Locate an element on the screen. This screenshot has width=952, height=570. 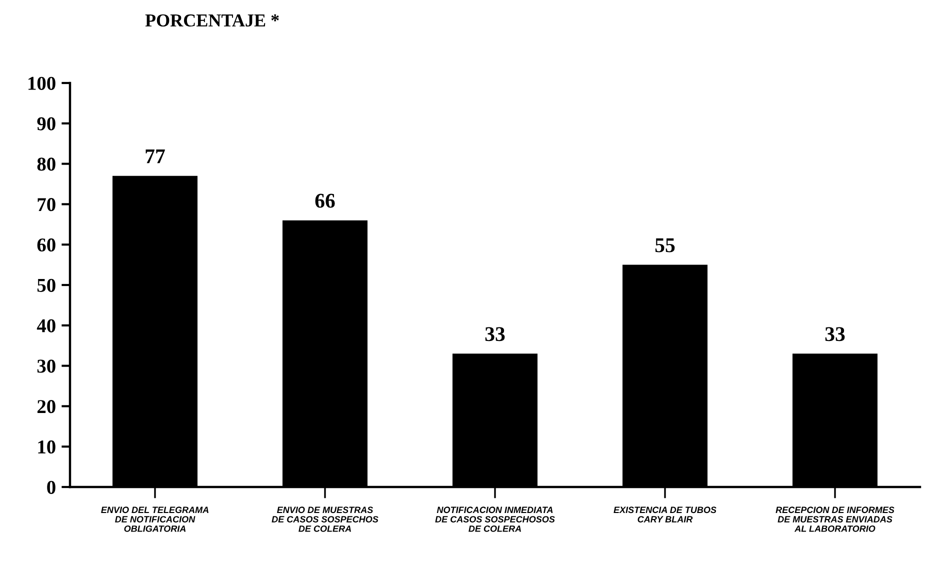
y-tick-label: 70 is located at coordinates (47, 205).